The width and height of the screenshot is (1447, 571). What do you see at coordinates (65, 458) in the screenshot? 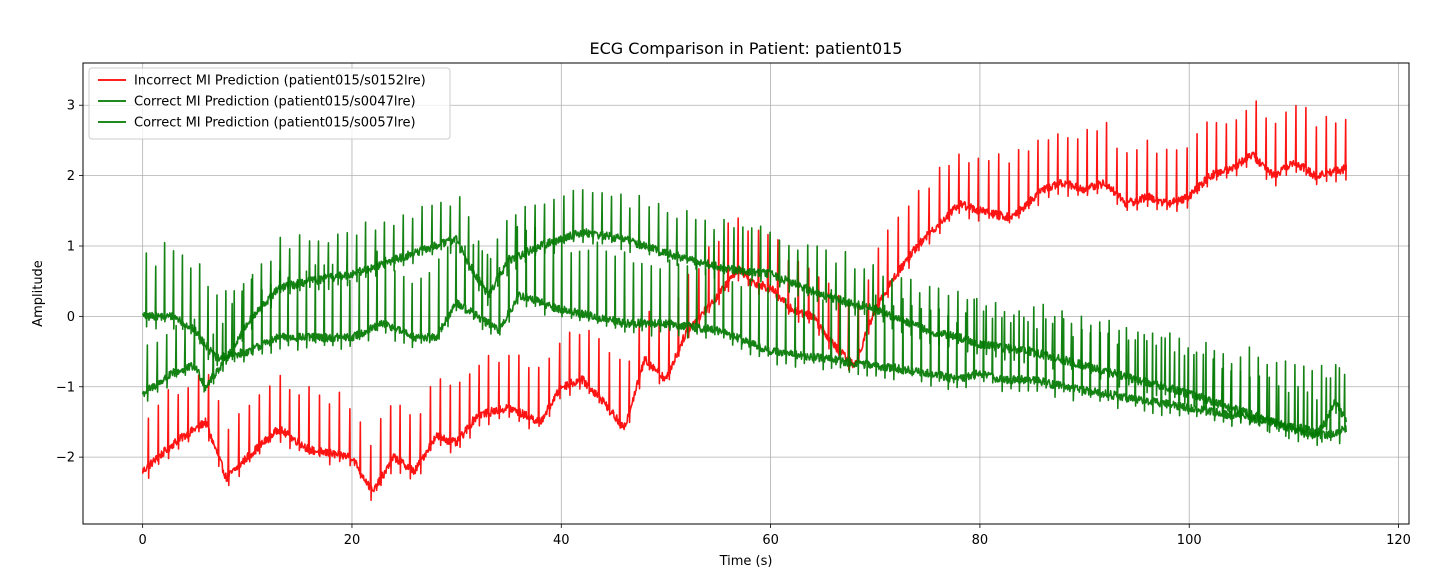
I see `y-tick-label: −2` at bounding box center [65, 458].